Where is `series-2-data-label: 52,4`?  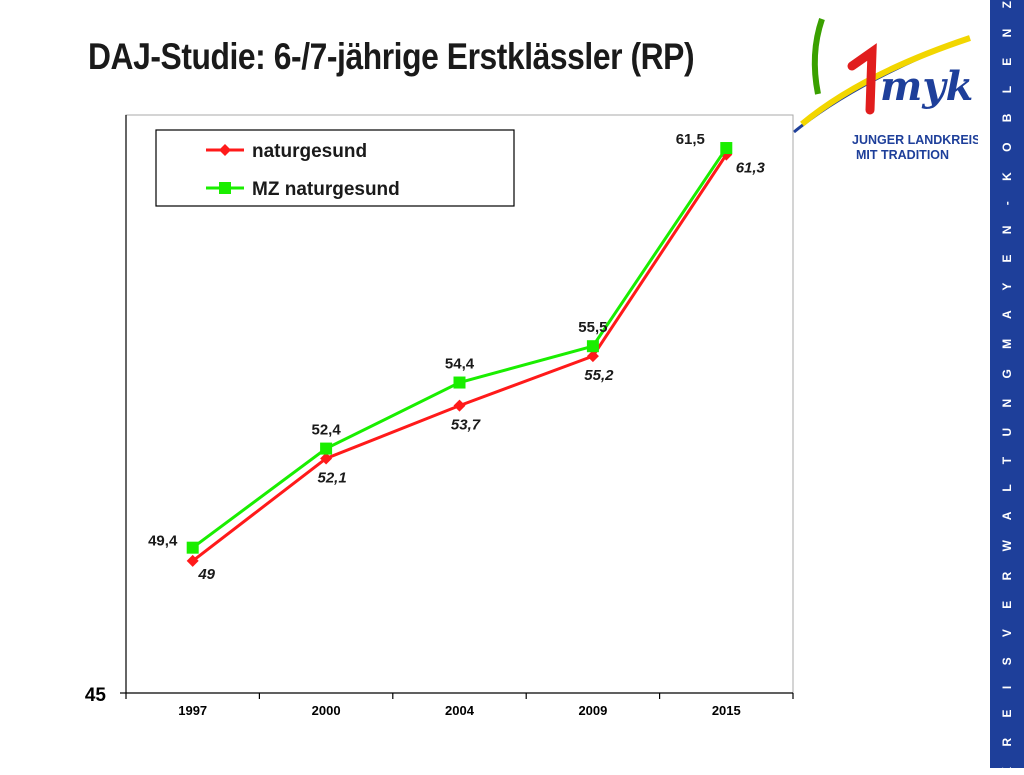 series-2-data-label: 52,4 is located at coordinates (326, 430).